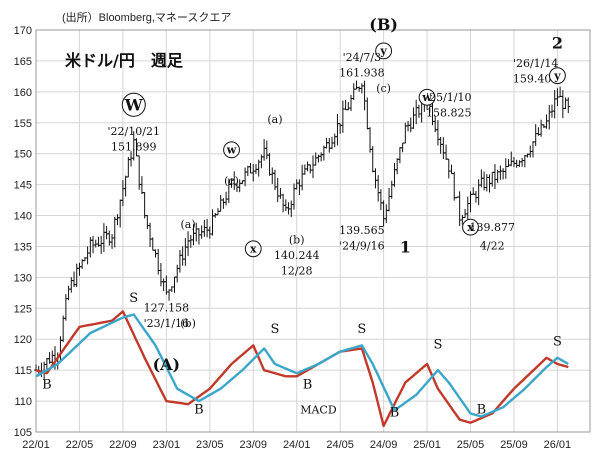 The image size is (604, 464). What do you see at coordinates (514, 445) in the screenshot?
I see `x-tick-label: 25/09` at bounding box center [514, 445].